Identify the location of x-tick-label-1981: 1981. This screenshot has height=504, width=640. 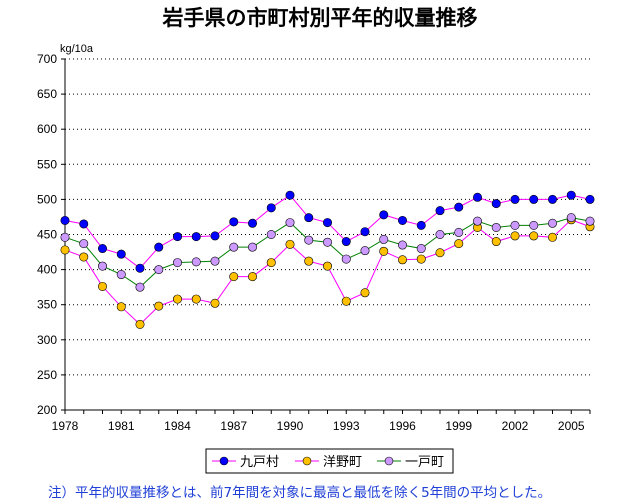
(121, 426).